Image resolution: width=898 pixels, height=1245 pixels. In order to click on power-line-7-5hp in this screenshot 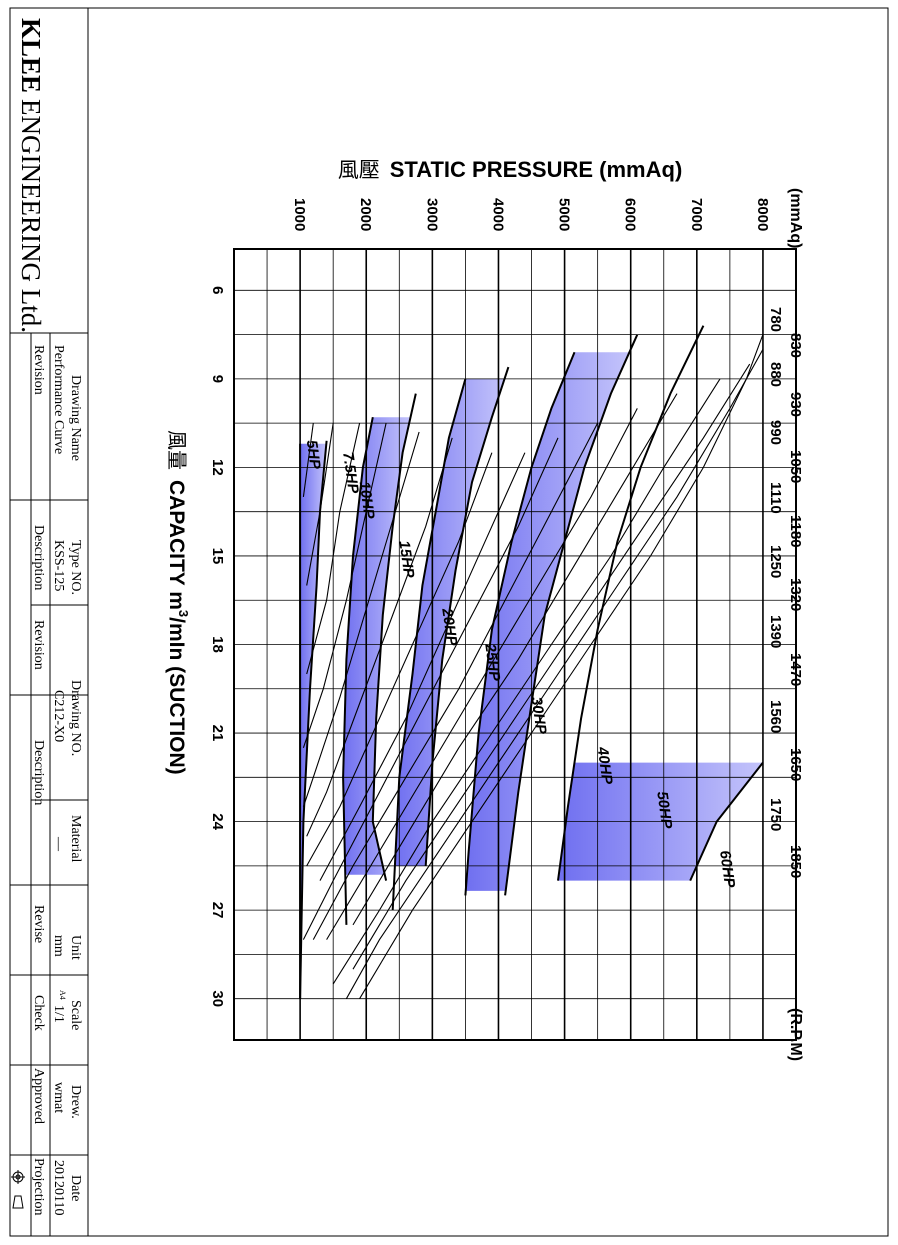, I will do `click(313, 719)`.